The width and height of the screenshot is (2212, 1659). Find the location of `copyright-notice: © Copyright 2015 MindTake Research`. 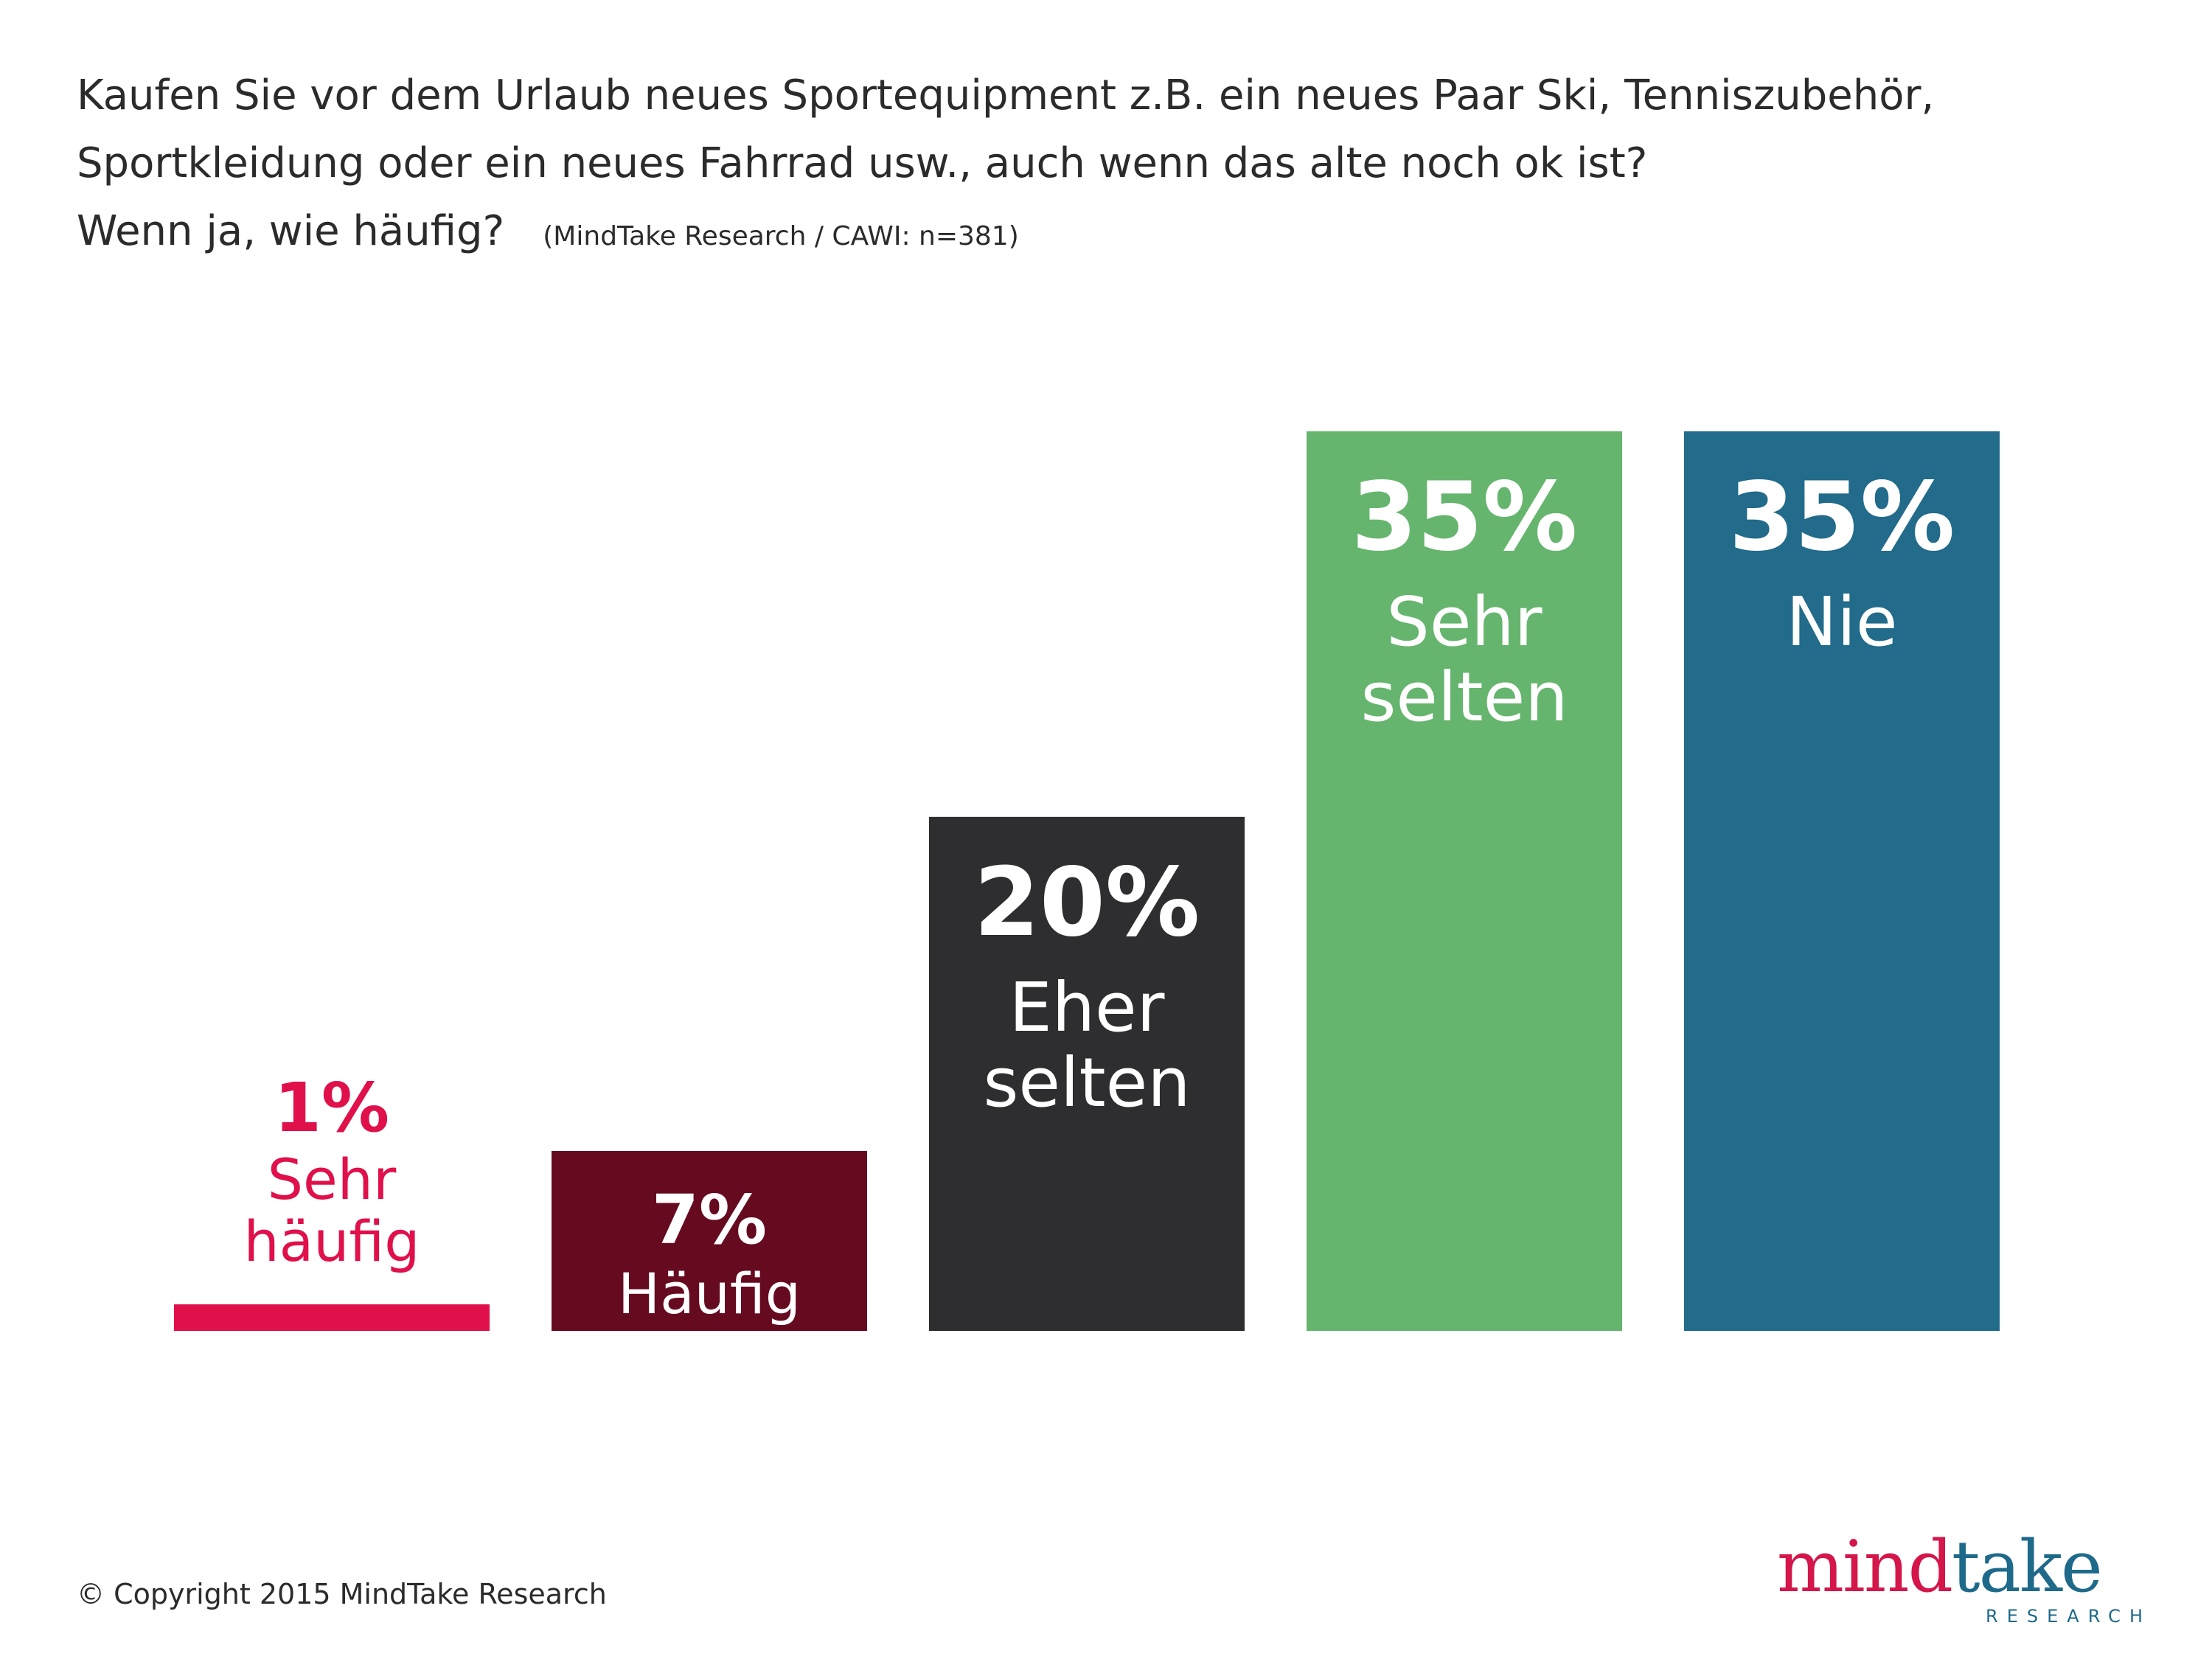

copyright-notice: © Copyright 2015 MindTake Research is located at coordinates (342, 1594).